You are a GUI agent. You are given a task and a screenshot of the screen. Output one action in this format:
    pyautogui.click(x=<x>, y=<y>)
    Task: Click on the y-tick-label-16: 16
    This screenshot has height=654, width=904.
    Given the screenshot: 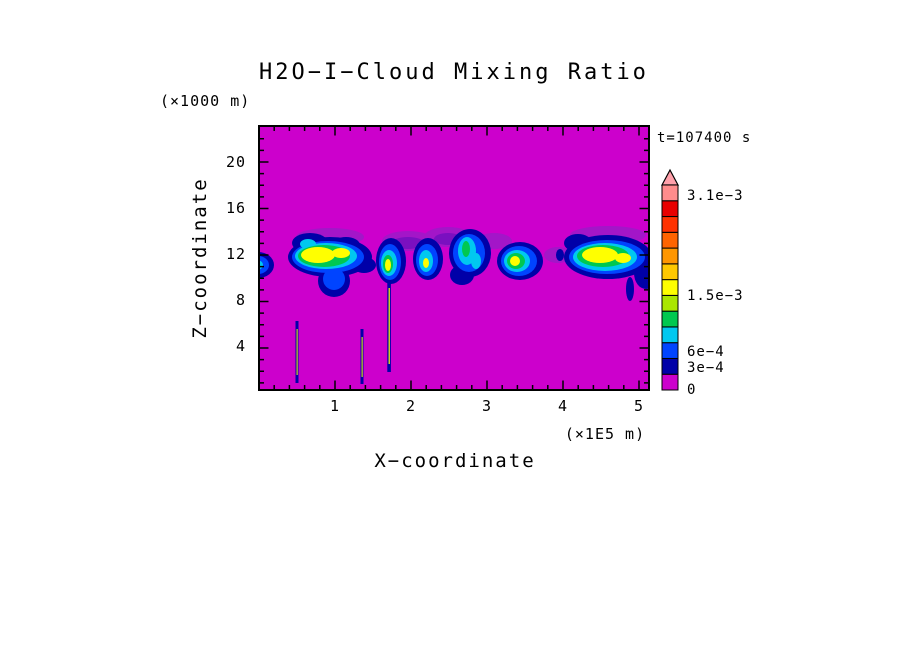 What is the action you would take?
    pyautogui.click(x=235, y=208)
    